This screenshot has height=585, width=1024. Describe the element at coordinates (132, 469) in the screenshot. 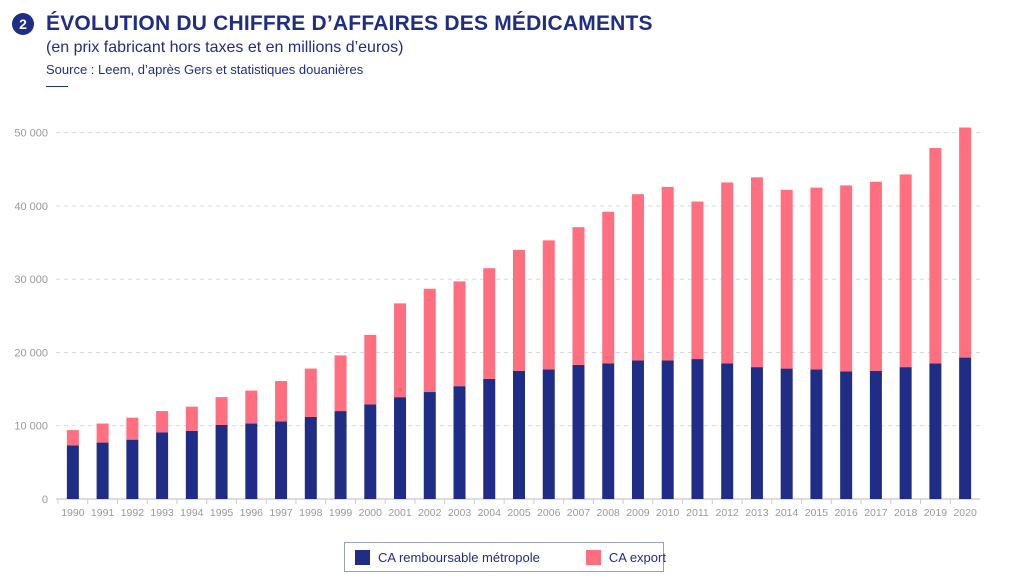

I see `bar-domestic-1992` at that location.